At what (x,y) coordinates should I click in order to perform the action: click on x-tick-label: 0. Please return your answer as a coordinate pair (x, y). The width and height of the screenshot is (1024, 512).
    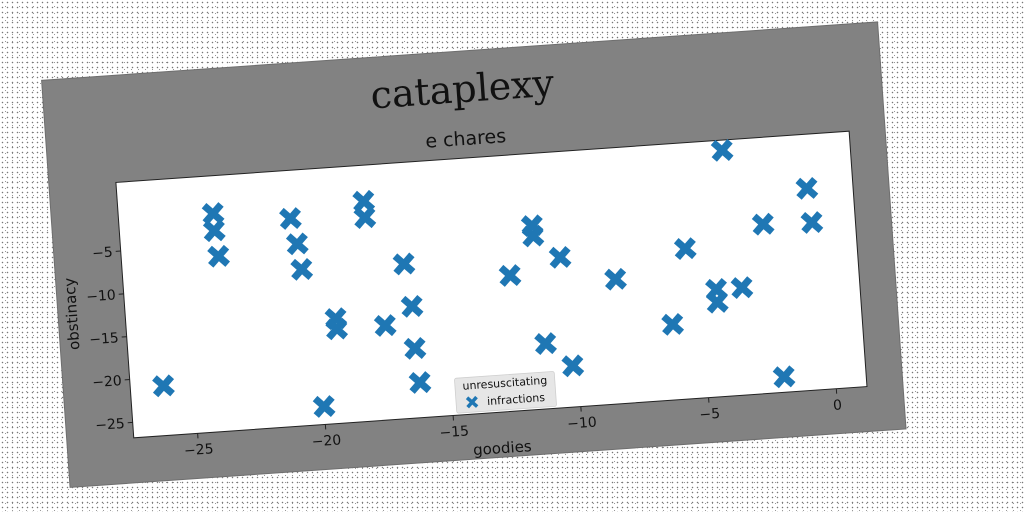
    Looking at the image, I should click on (837, 405).